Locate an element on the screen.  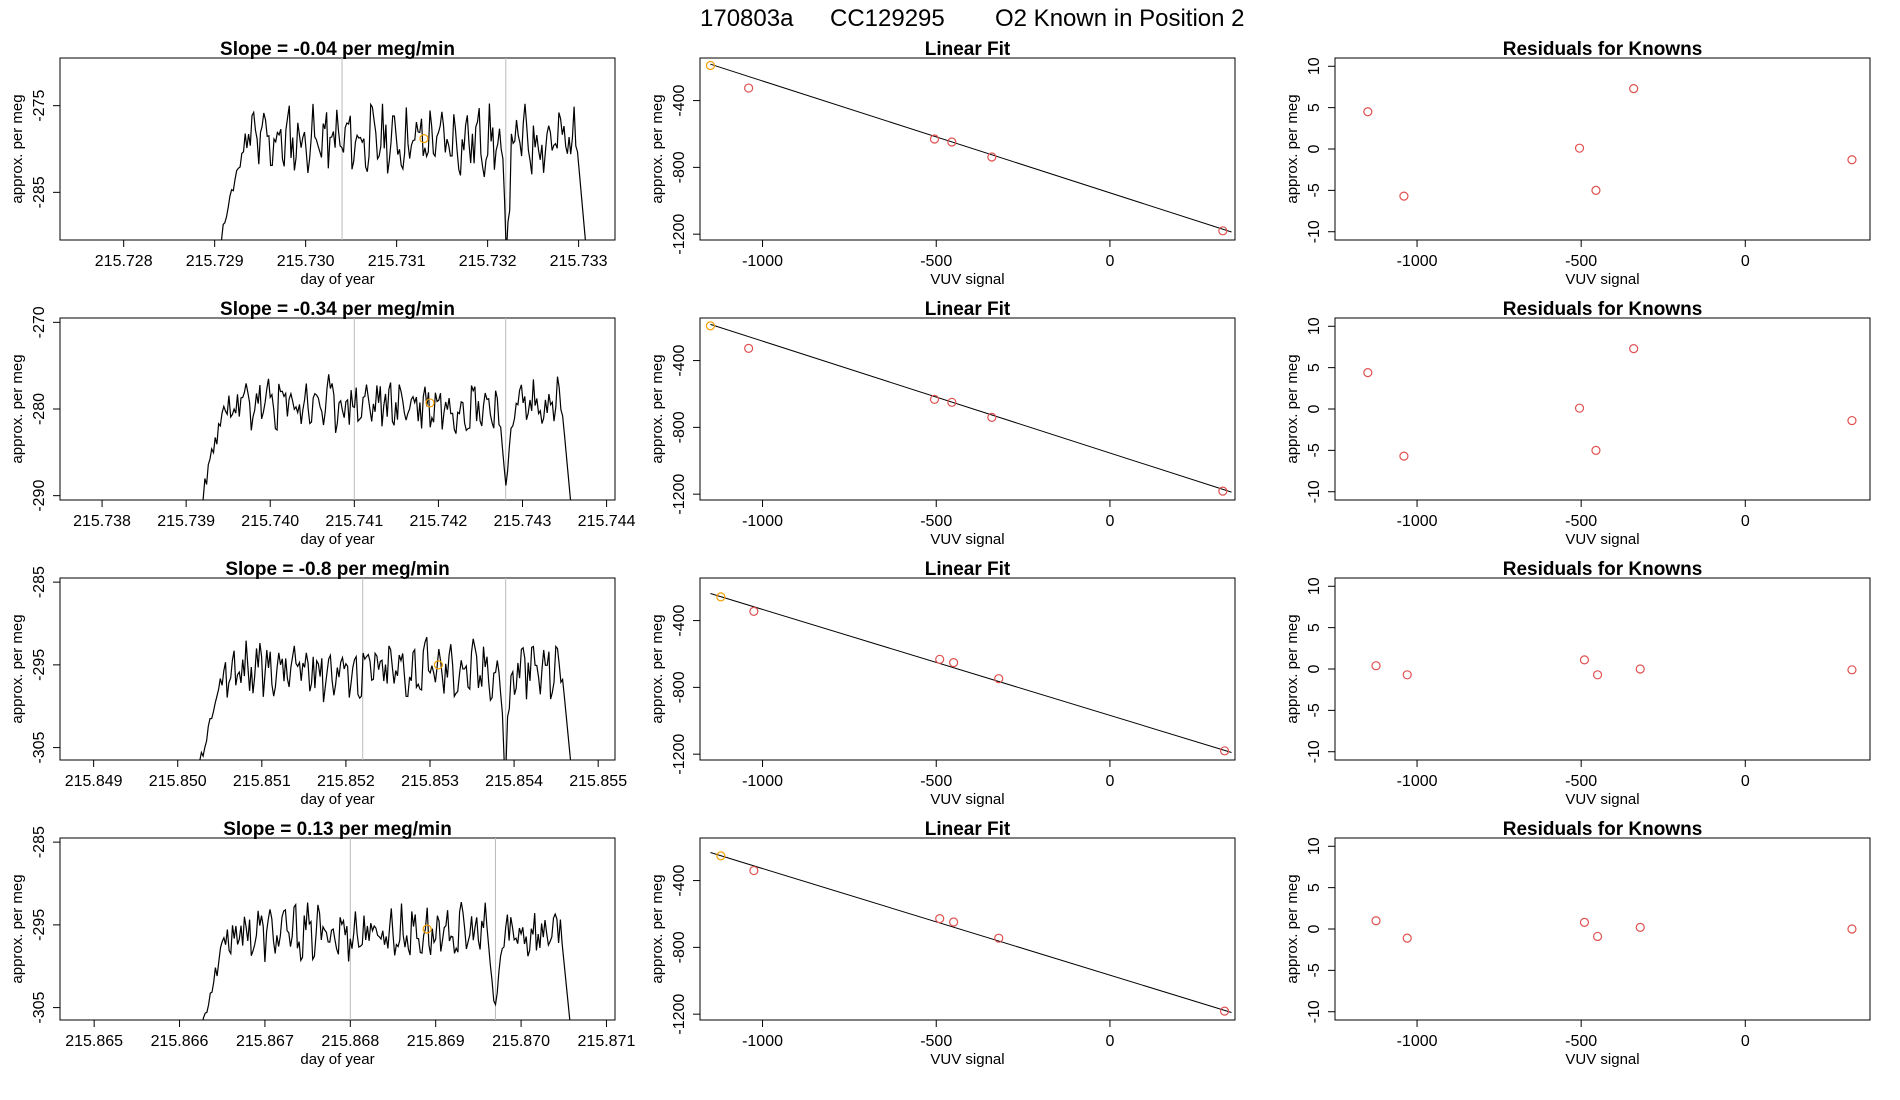
y-tick-label: 0 is located at coordinates (1314, 408).